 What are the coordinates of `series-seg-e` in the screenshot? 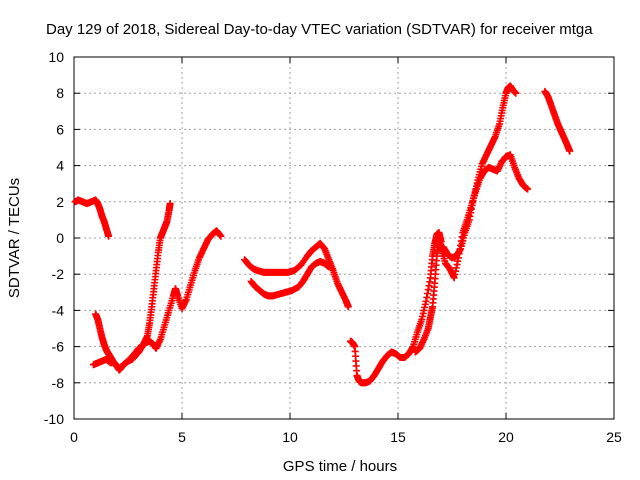 It's located at (290, 279).